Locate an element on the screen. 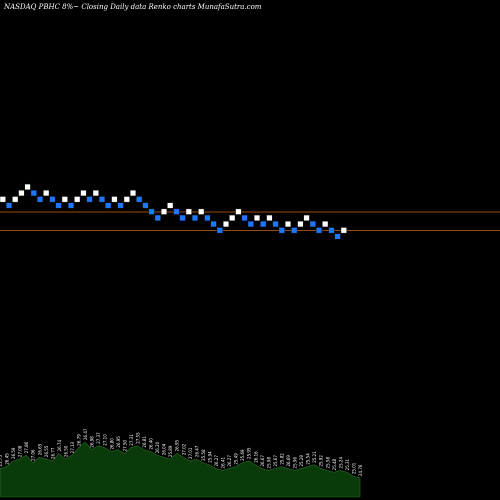 The height and width of the screenshot is (500, 500). volume-area is located at coordinates (180, 469).